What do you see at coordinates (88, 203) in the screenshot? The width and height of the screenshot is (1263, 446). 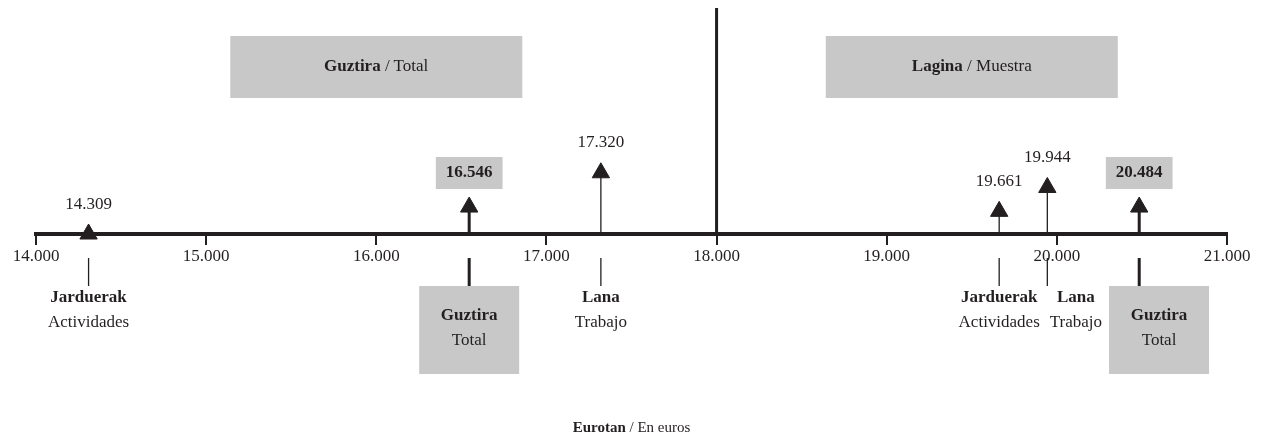 I see `annotation: 14.309` at bounding box center [88, 203].